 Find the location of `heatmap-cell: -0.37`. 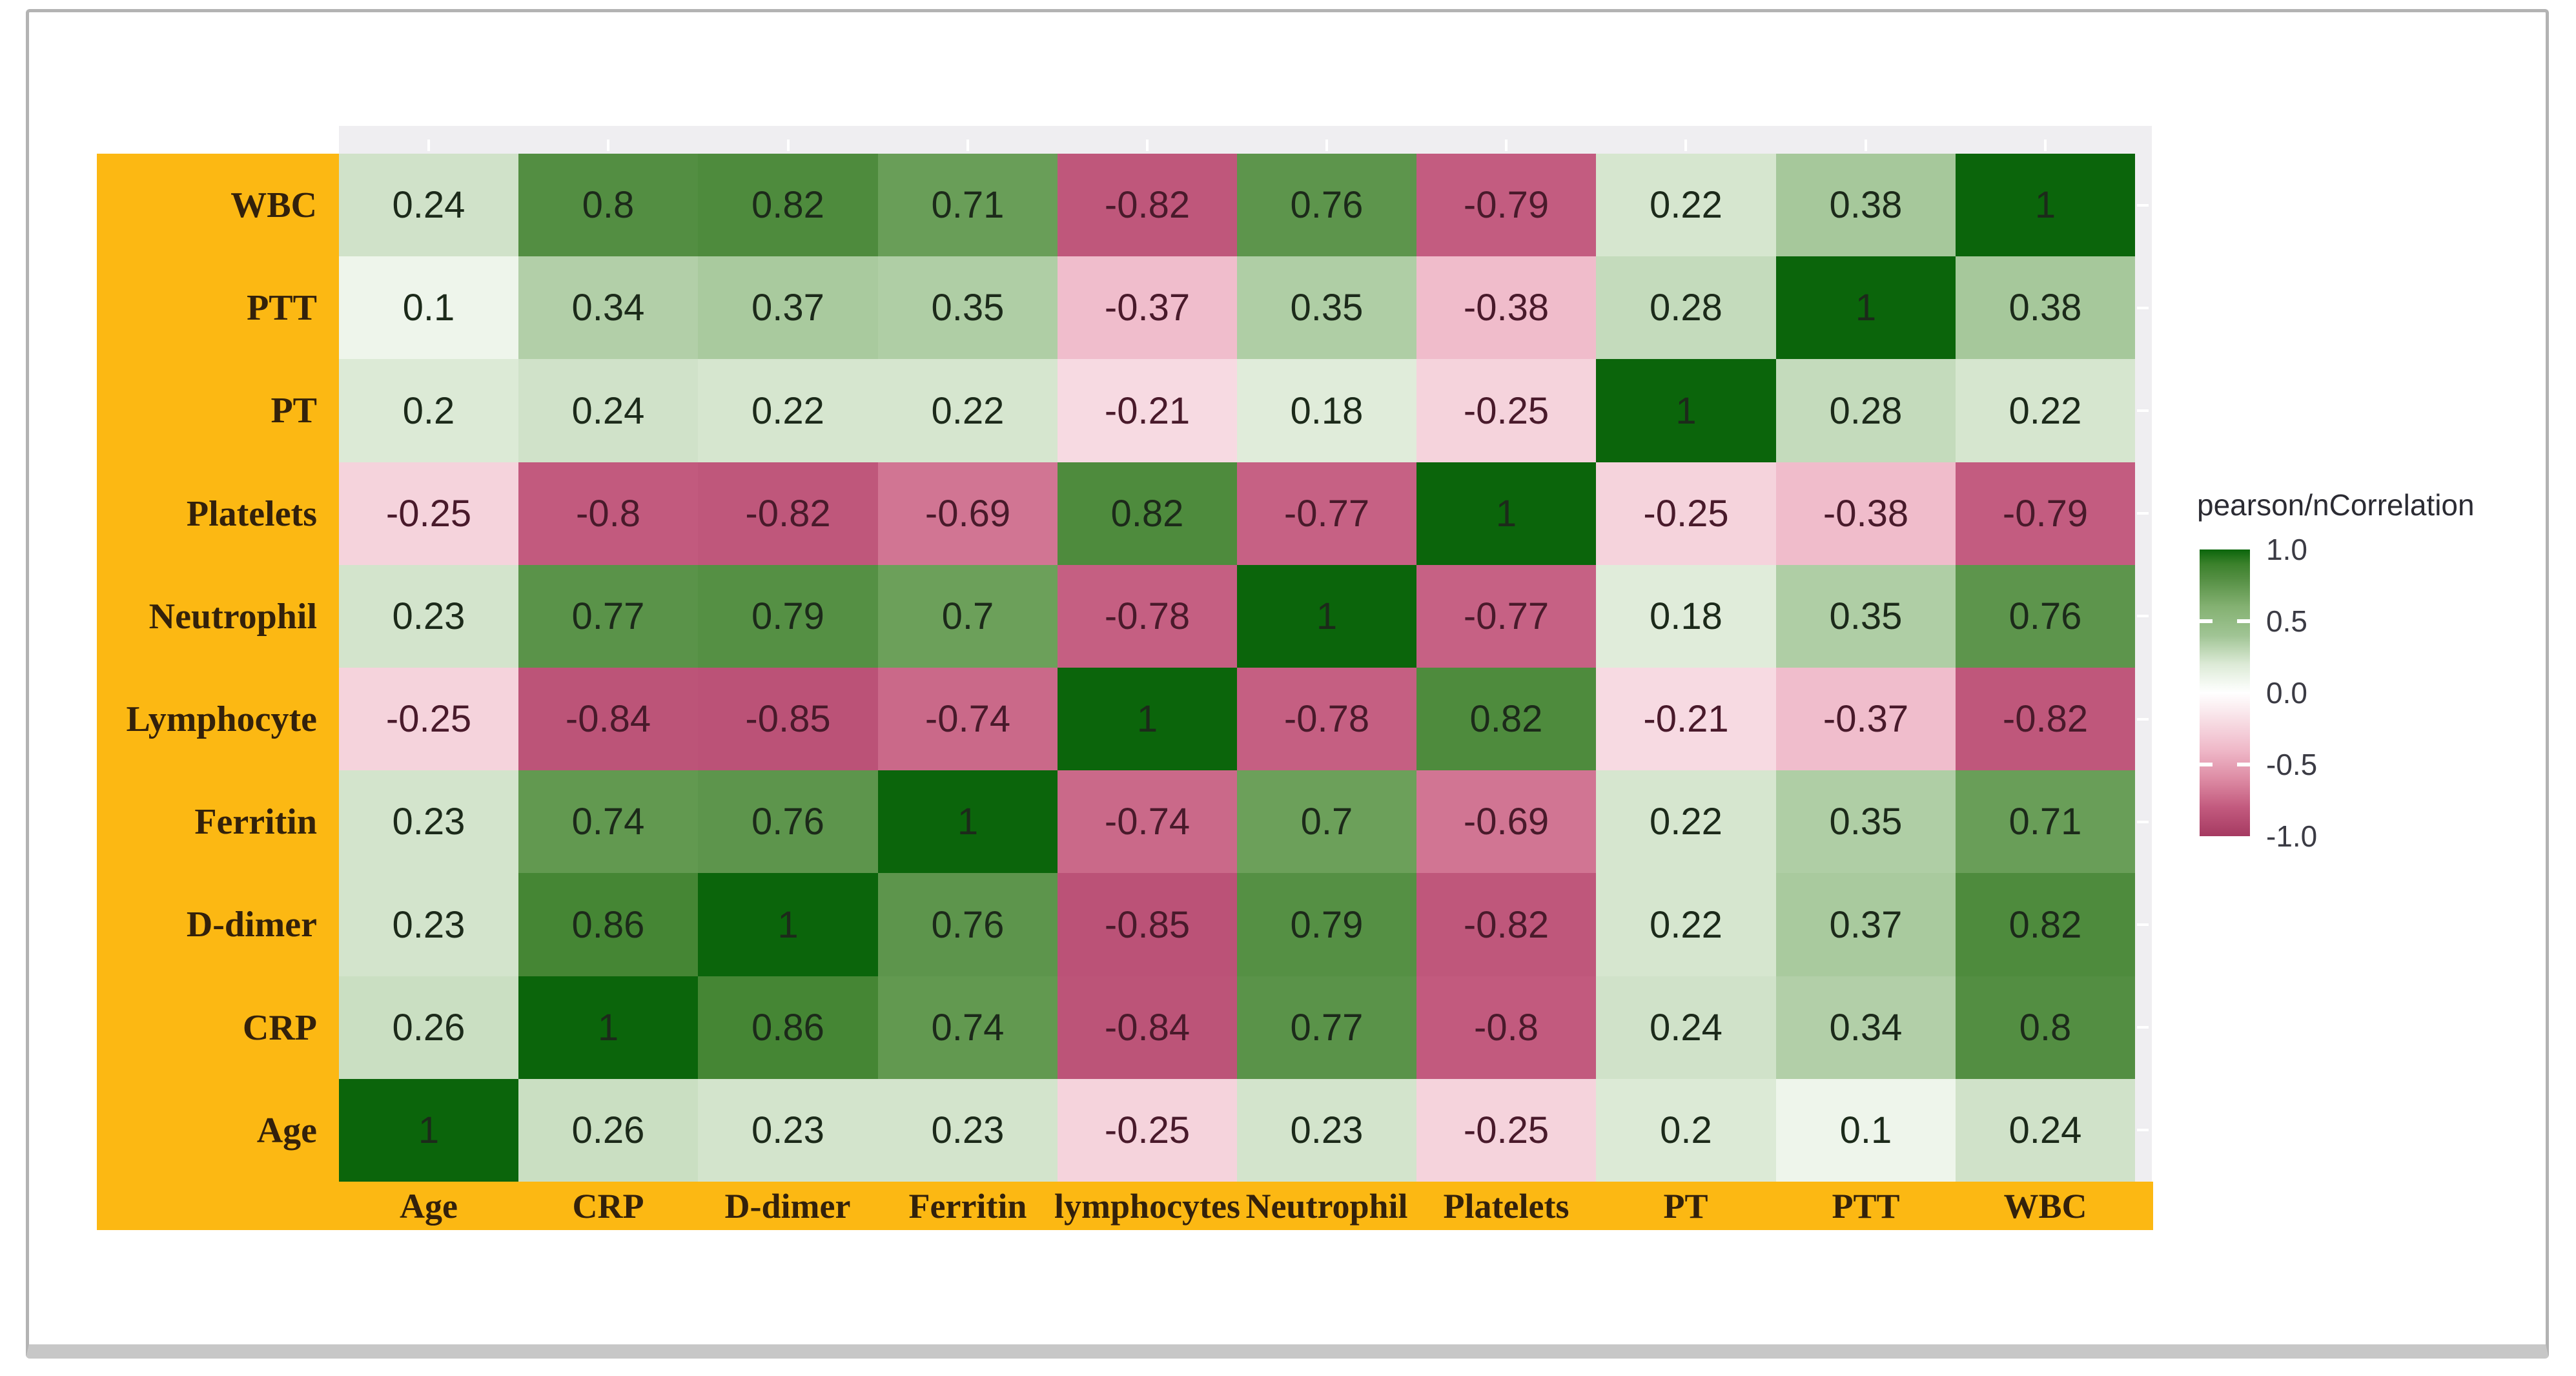

heatmap-cell: -0.37 is located at coordinates (1147, 307).